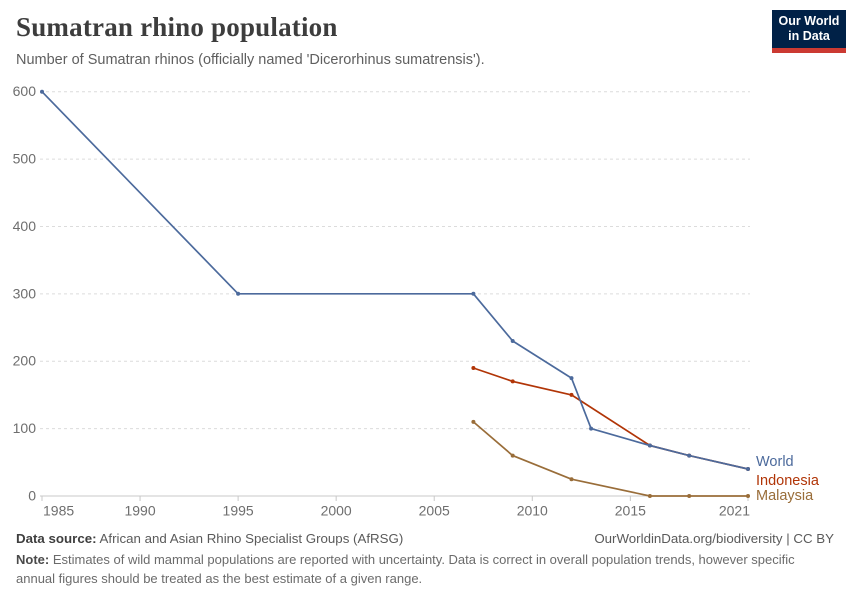 This screenshot has height=600, width=850. Describe the element at coordinates (775, 462) in the screenshot. I see `series-label-world: World` at that location.